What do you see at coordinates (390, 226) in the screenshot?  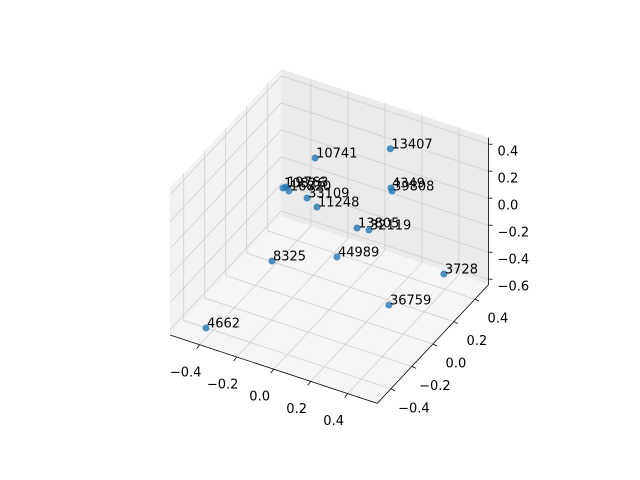 I see `point-label: 32119` at bounding box center [390, 226].